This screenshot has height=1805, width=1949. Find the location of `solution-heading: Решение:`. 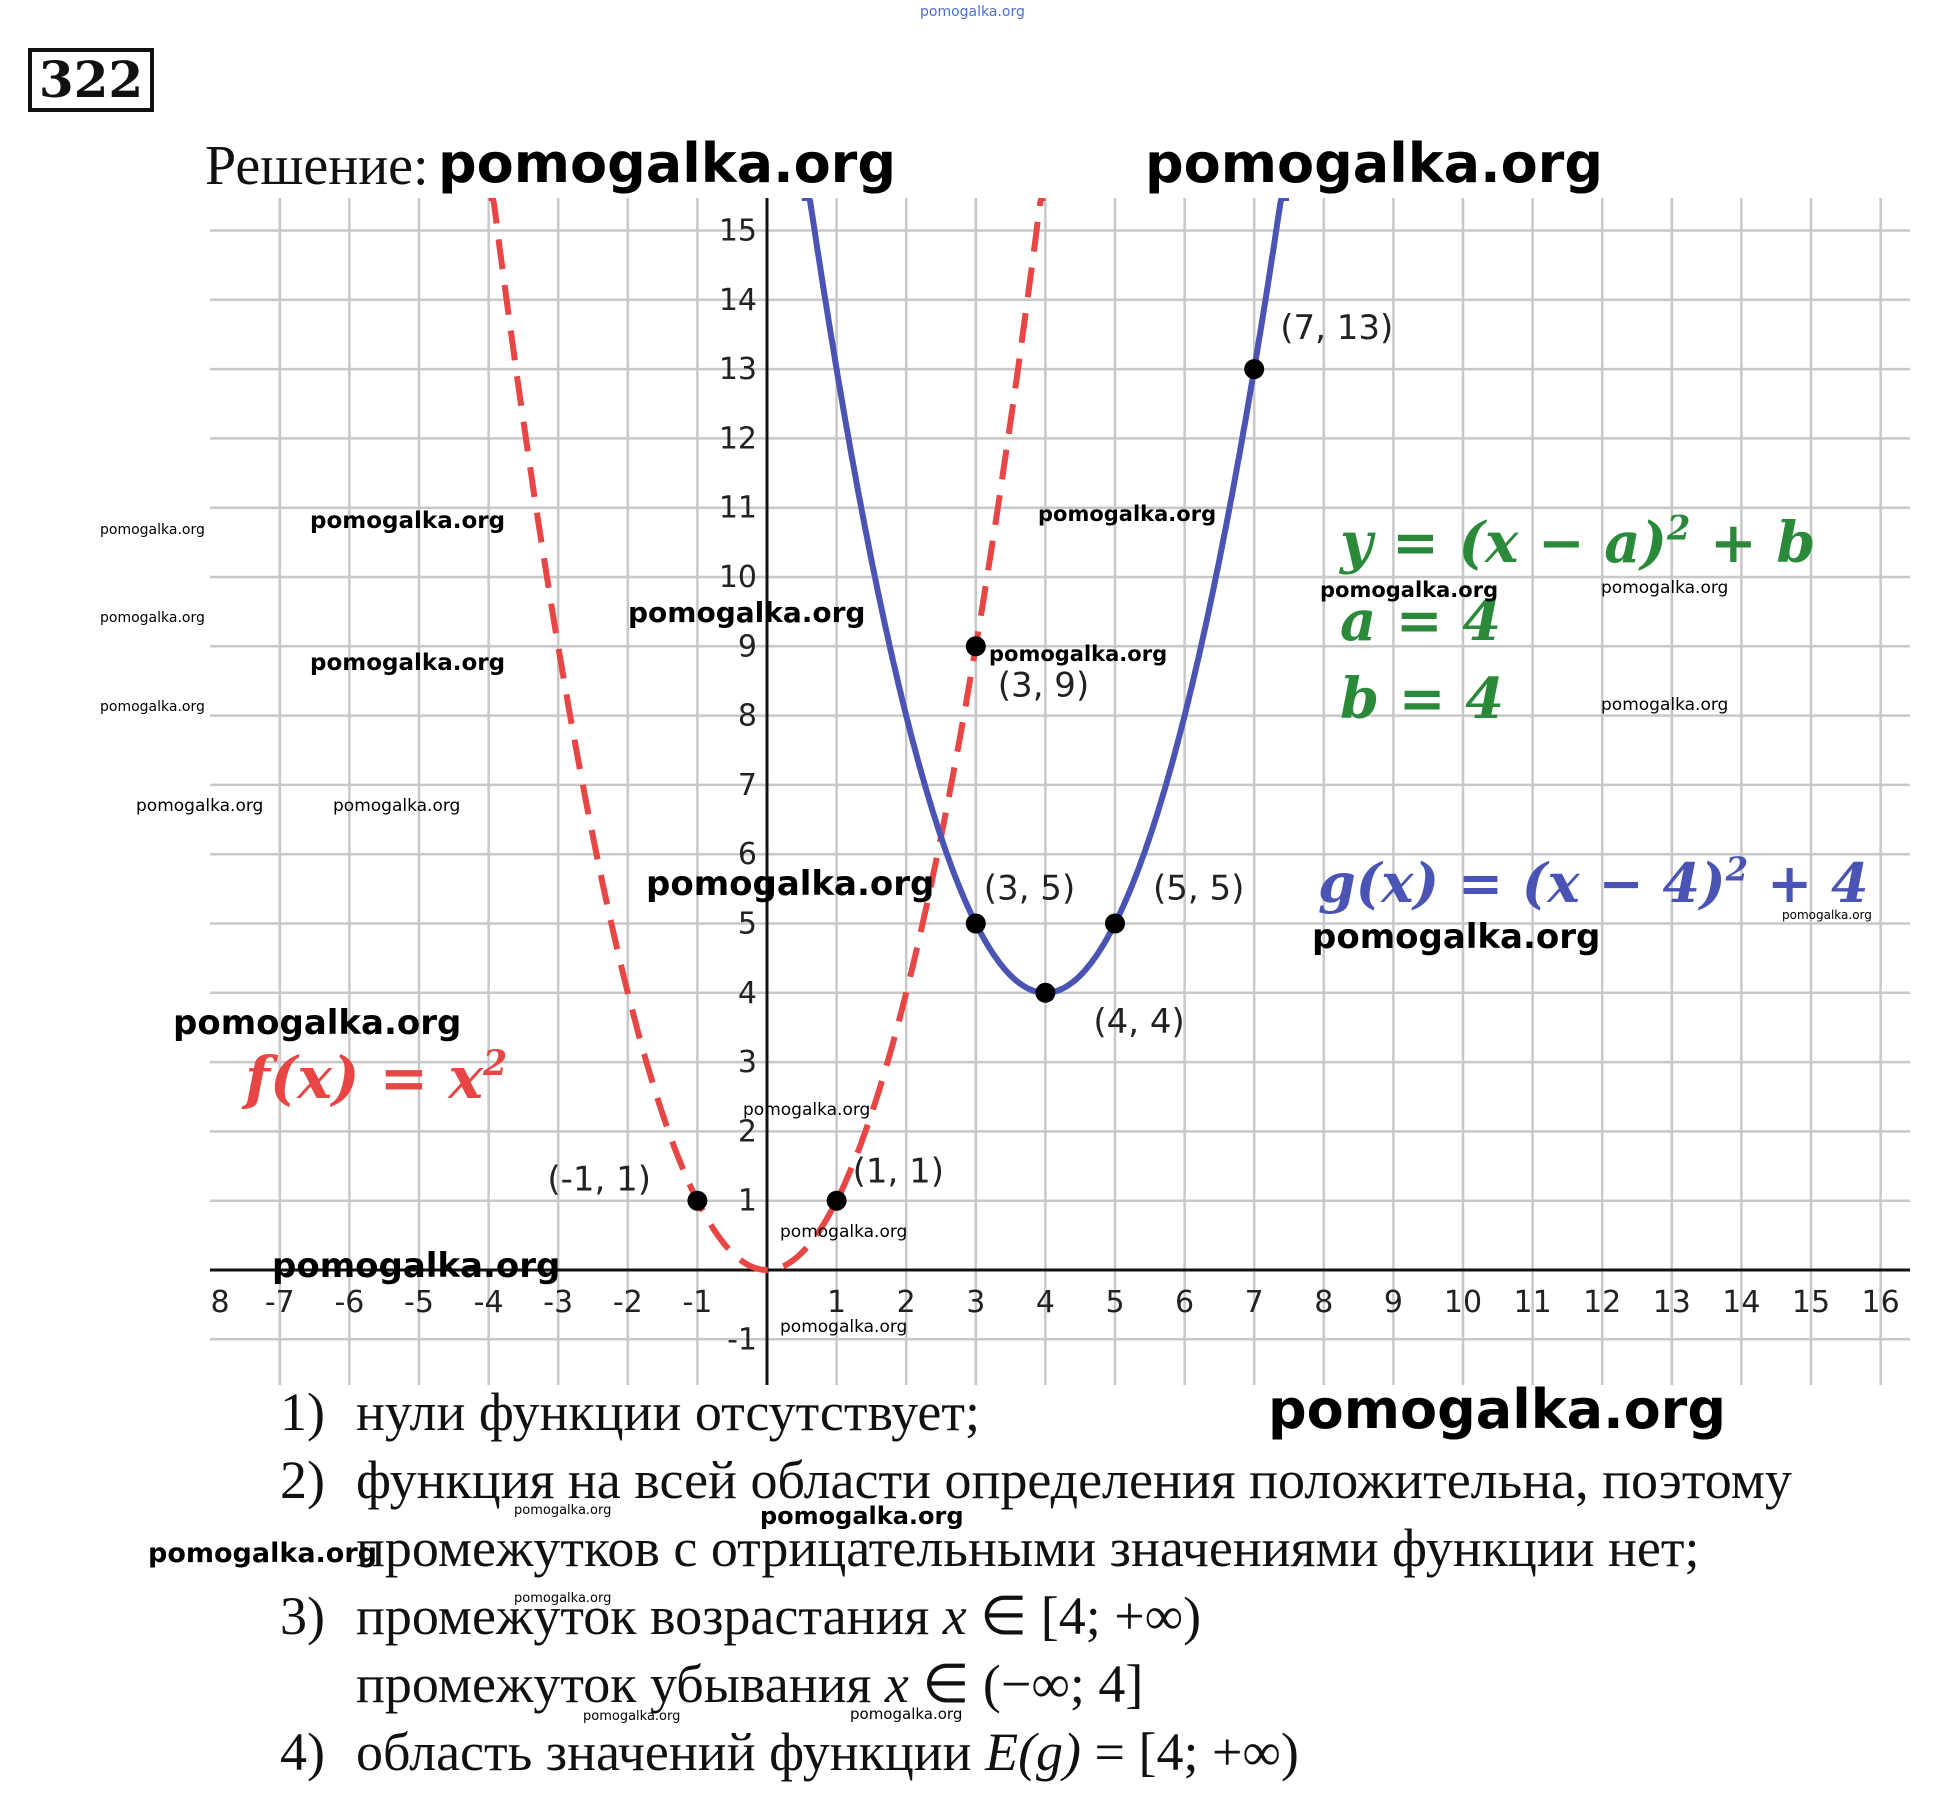

solution-heading: Решение: is located at coordinates (317, 166).